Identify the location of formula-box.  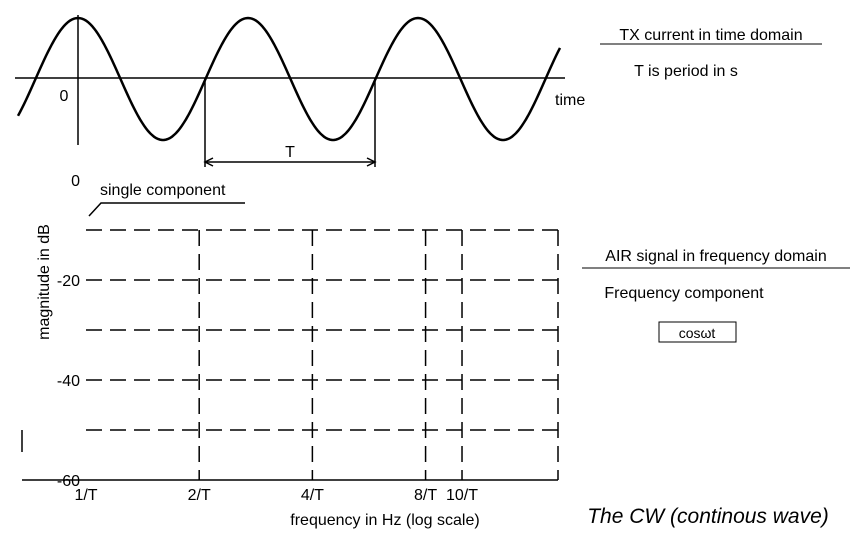
(697, 332).